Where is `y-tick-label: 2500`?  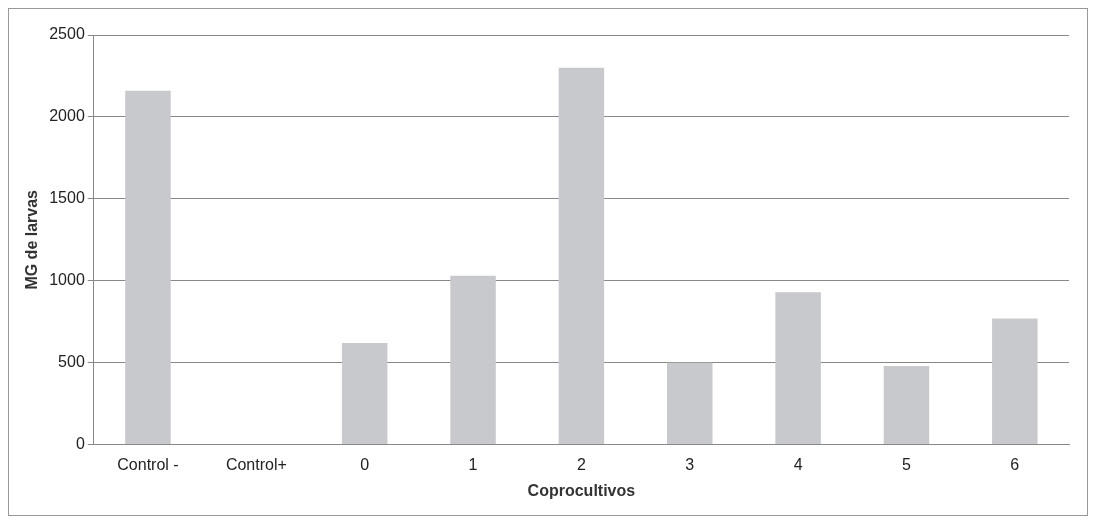 y-tick-label: 2500 is located at coordinates (67, 34).